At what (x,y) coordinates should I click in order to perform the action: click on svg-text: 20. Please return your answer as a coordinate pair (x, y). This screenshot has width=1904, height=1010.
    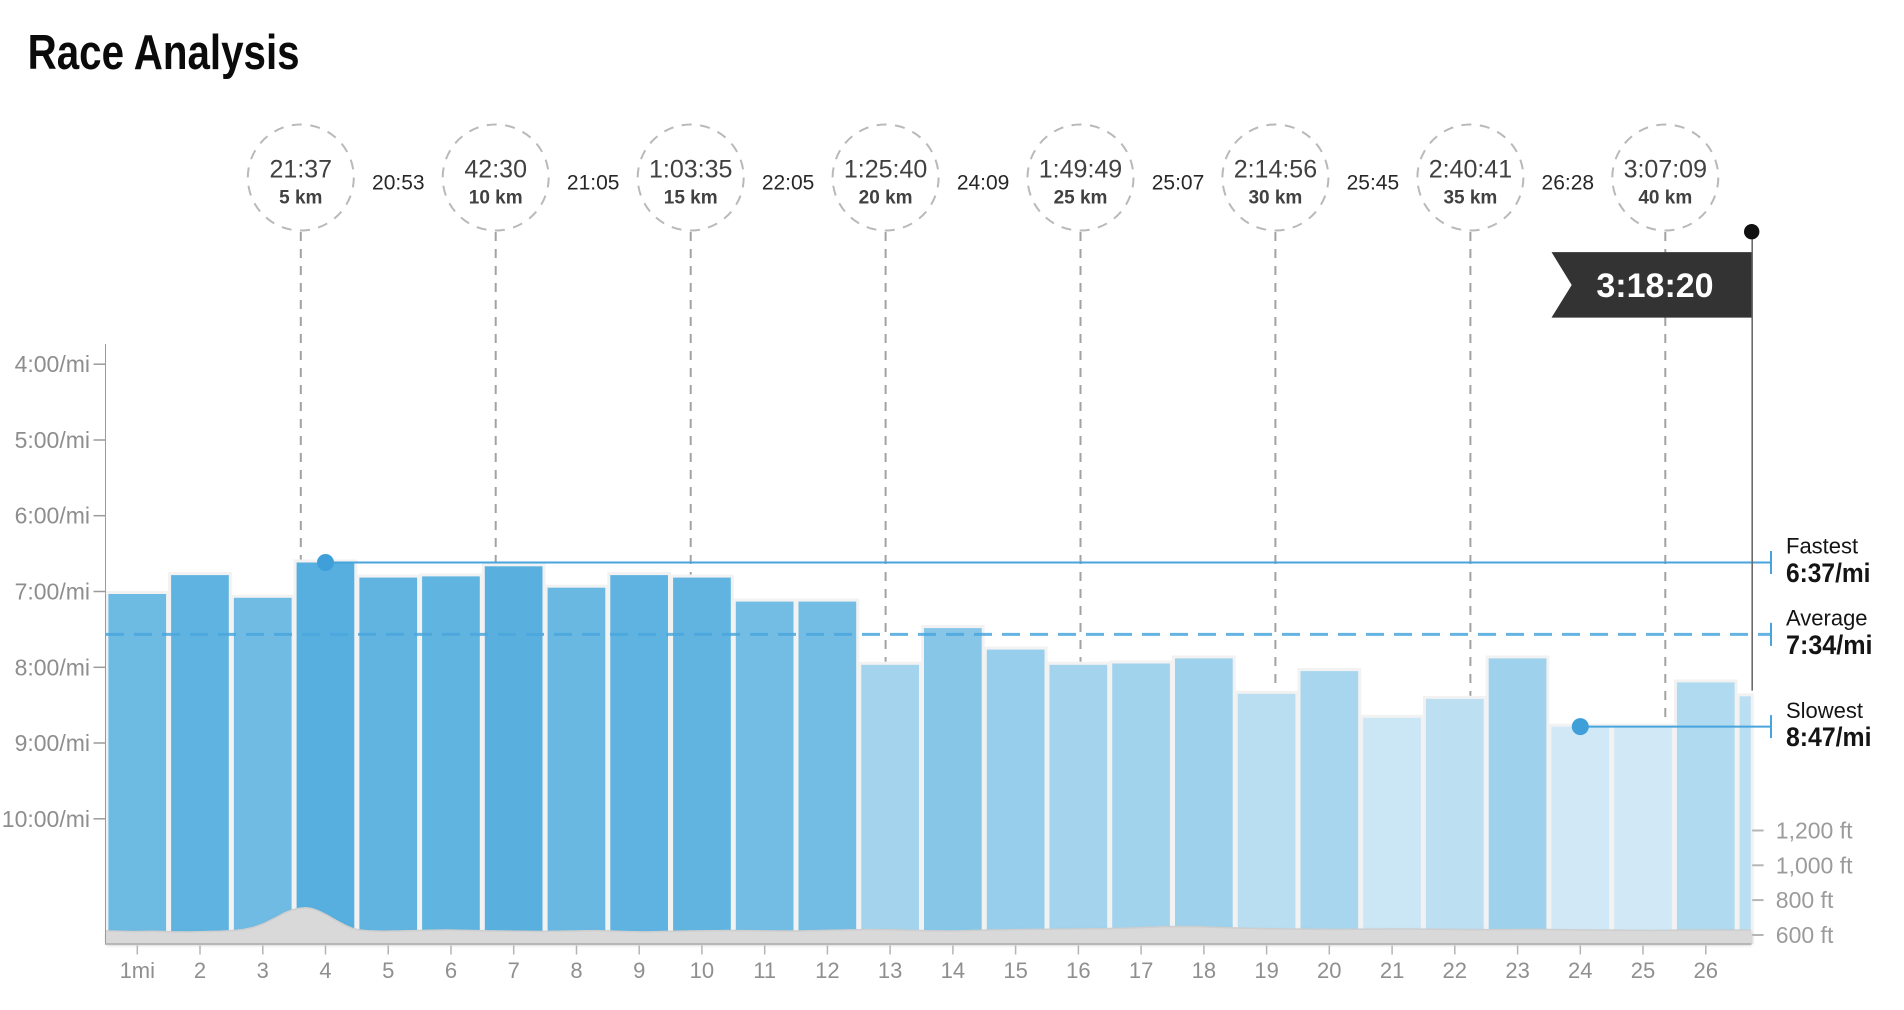
    Looking at the image, I should click on (1329, 970).